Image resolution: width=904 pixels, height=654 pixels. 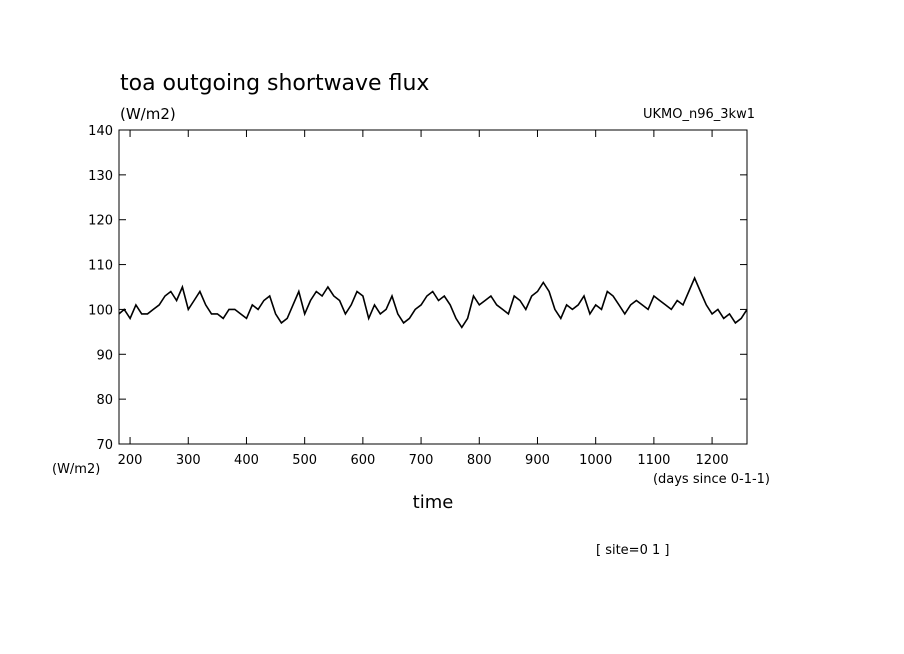 I want to click on x-tick-label: 800, so click(x=479, y=460).